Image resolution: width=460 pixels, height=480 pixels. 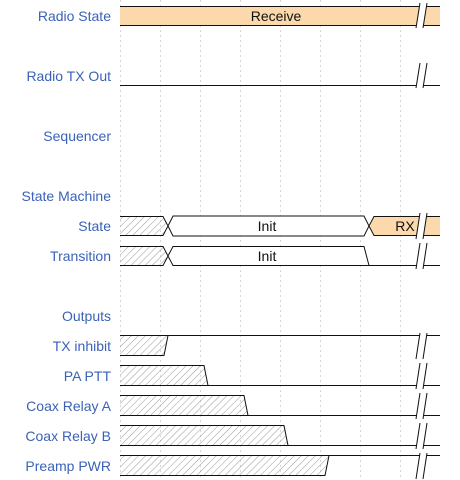 What do you see at coordinates (80, 256) in the screenshot?
I see `label-transition: Transition` at bounding box center [80, 256].